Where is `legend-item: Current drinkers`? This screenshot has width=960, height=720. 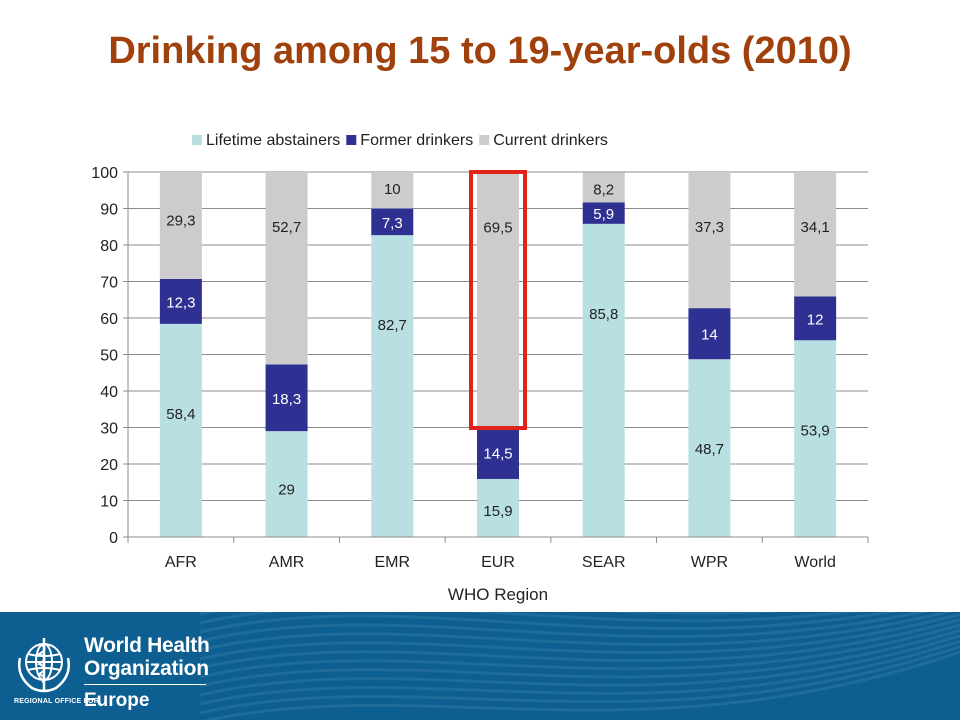 legend-item: Current drinkers is located at coordinates (543, 140).